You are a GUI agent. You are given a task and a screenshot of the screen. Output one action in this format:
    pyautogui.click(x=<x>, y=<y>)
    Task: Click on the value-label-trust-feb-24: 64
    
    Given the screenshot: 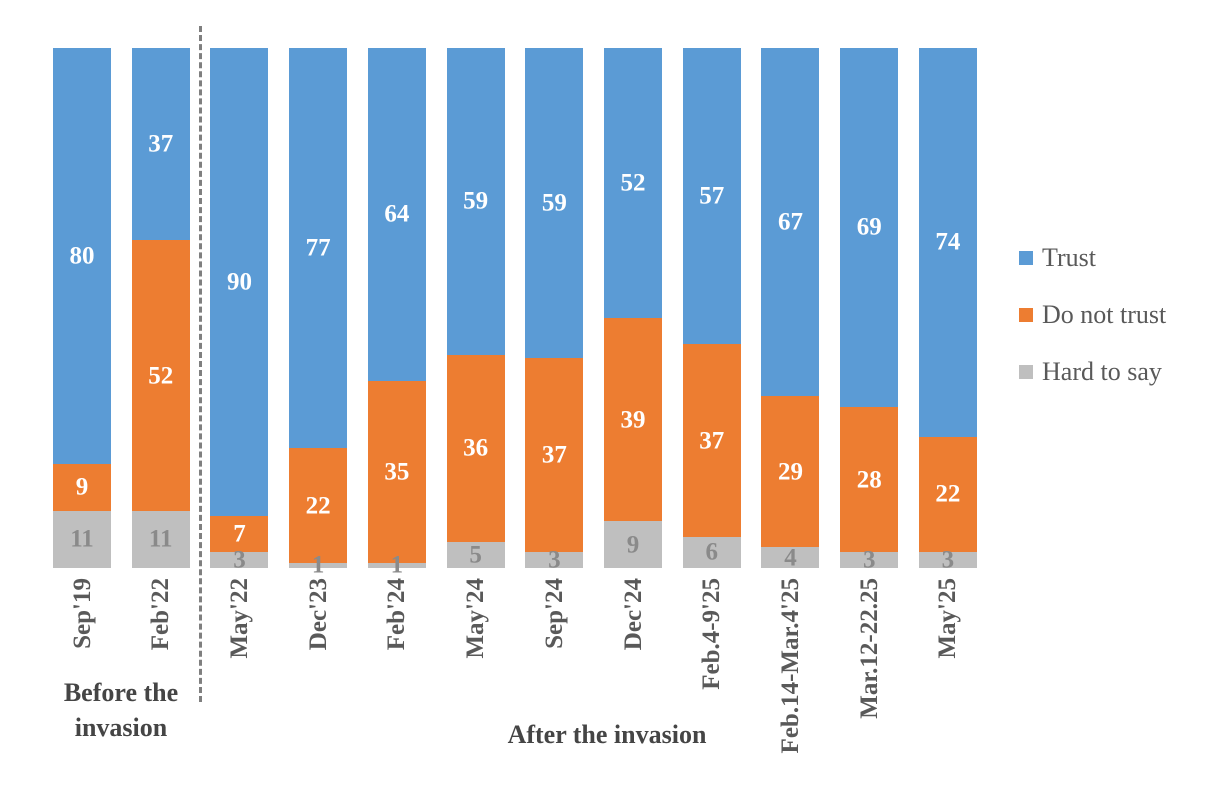 What is the action you would take?
    pyautogui.click(x=397, y=214)
    